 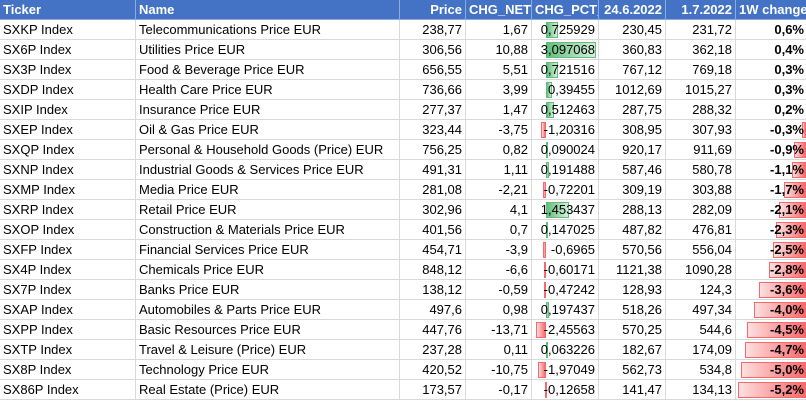 I want to click on cell: 3,097068, so click(x=565, y=50).